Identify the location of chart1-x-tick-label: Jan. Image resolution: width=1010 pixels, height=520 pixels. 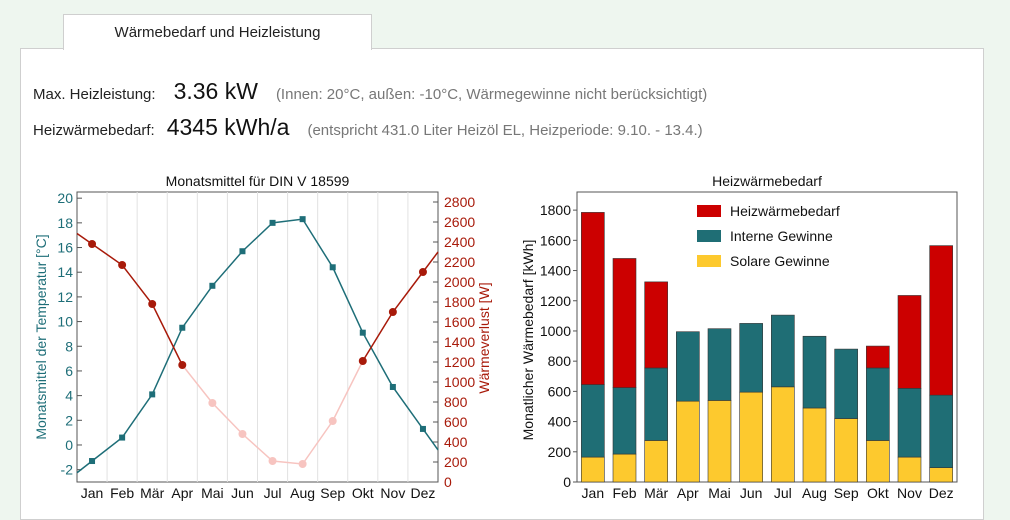
(92, 493).